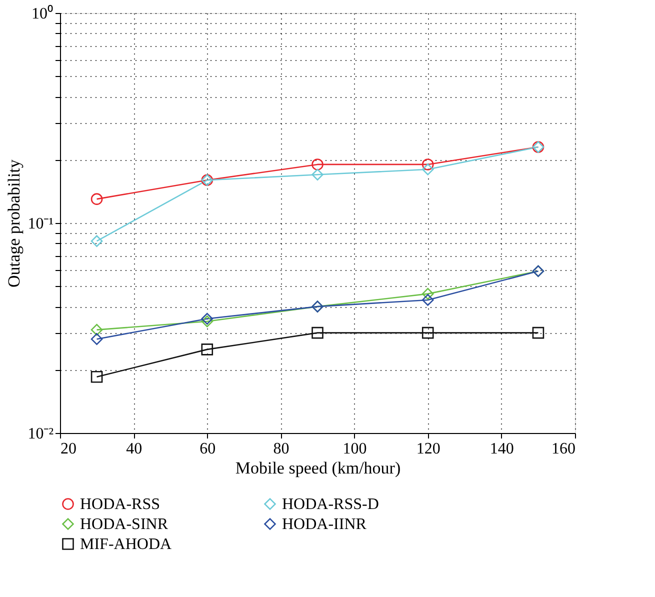 This screenshot has height=597, width=655. Describe the element at coordinates (14, 223) in the screenshot. I see `y-axis-title: Outage probability` at that location.